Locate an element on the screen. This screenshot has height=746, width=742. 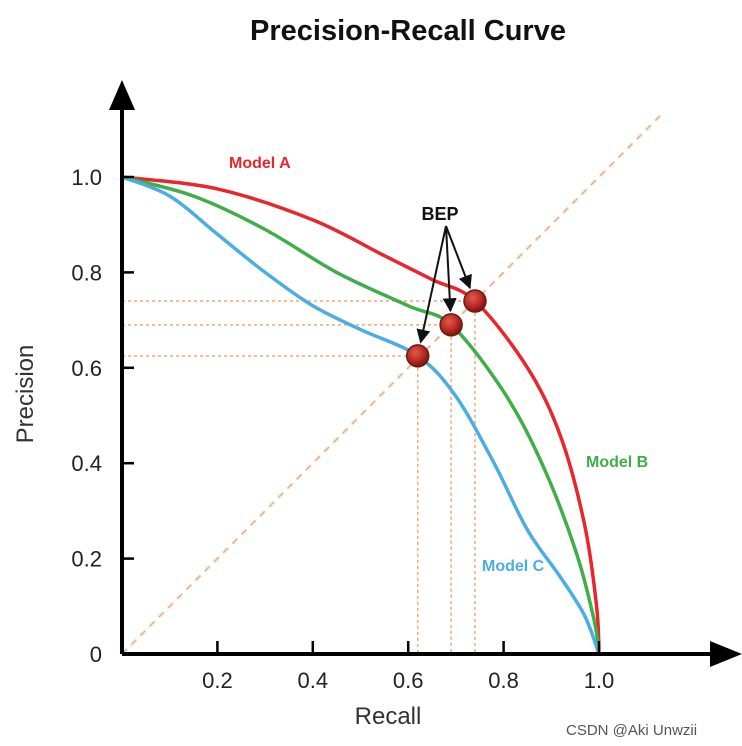
y-tick-label-0: 0 is located at coordinates (96, 654).